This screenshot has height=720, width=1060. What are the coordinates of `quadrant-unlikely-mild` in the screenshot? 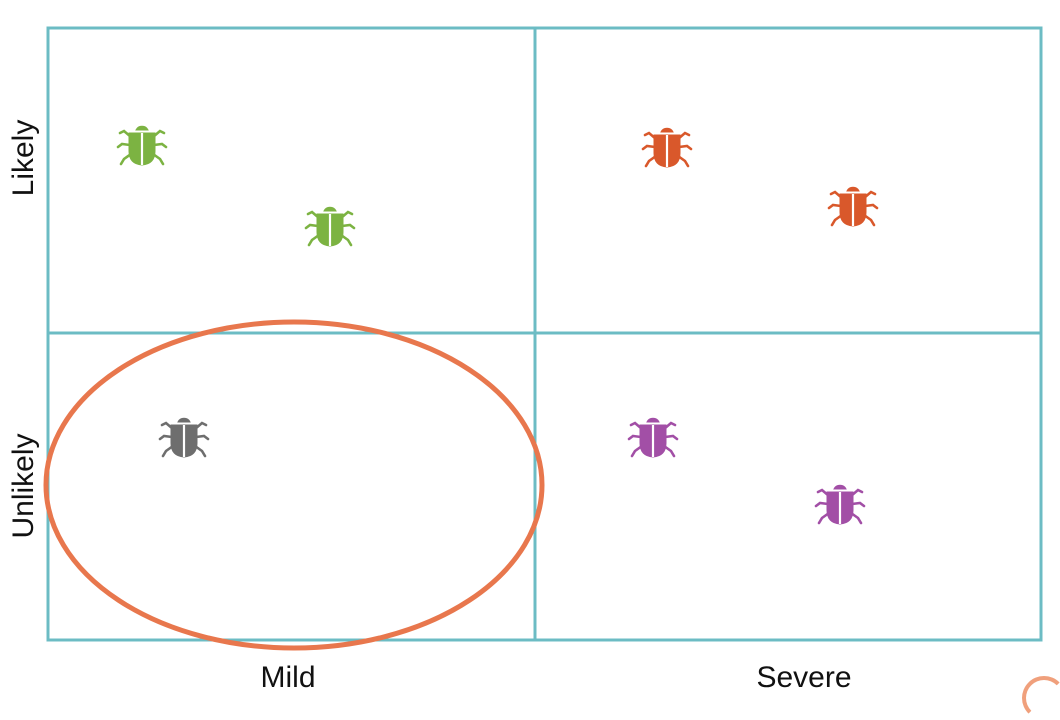 It's located at (184, 438).